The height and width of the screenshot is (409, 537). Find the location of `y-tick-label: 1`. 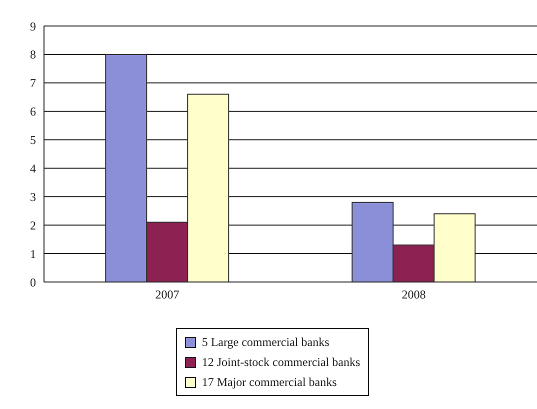

y-tick-label: 1 is located at coordinates (33, 253).